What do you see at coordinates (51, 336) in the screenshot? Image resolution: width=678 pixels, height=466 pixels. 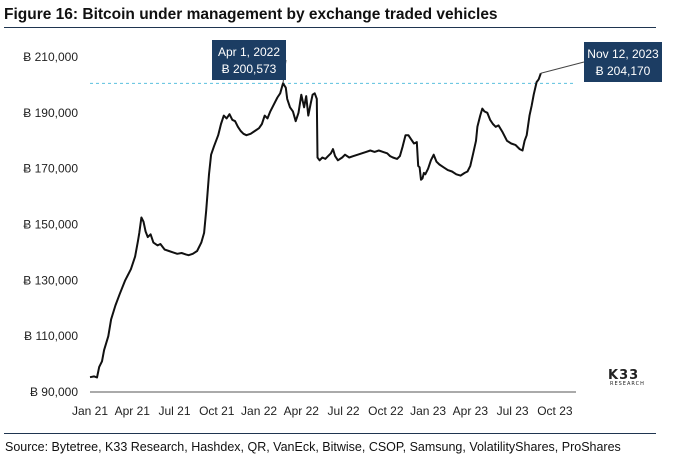 I see `y-tick-label: Ƀ 110,000` at bounding box center [51, 336].